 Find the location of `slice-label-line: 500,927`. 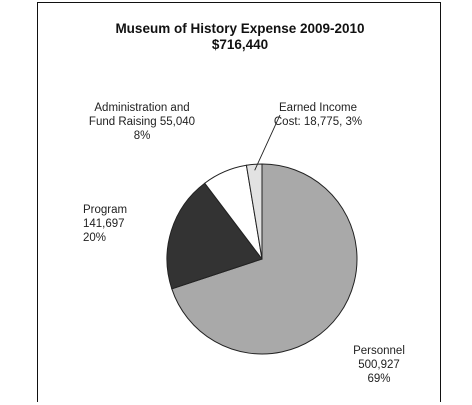

slice-label-line: 500,927 is located at coordinates (379, 365).